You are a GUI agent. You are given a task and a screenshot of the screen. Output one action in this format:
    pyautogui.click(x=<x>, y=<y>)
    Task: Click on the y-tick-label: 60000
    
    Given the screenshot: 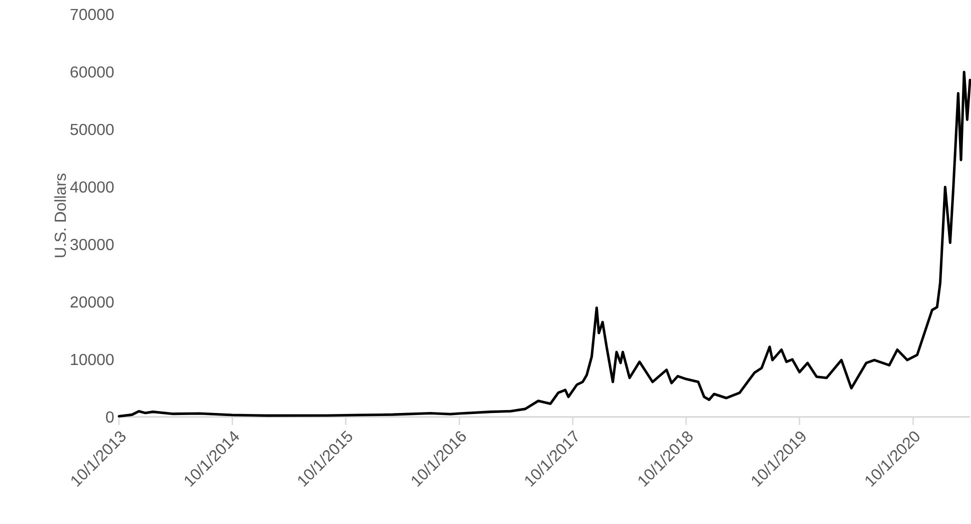 What is the action you would take?
    pyautogui.click(x=92, y=72)
    